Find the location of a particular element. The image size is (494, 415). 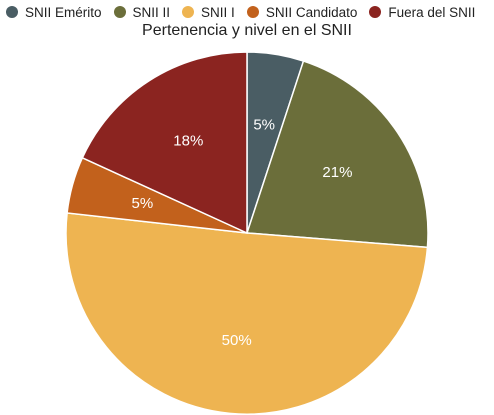

legend-label: SNII II is located at coordinates (151, 12).